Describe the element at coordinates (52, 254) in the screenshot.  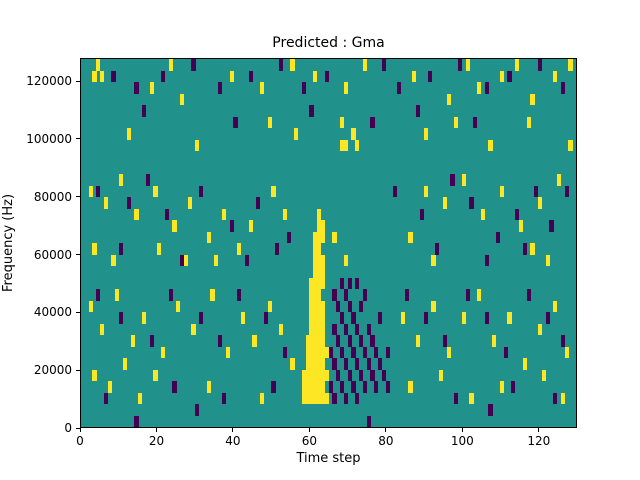
I see `y-tick-label: 60000` at that location.